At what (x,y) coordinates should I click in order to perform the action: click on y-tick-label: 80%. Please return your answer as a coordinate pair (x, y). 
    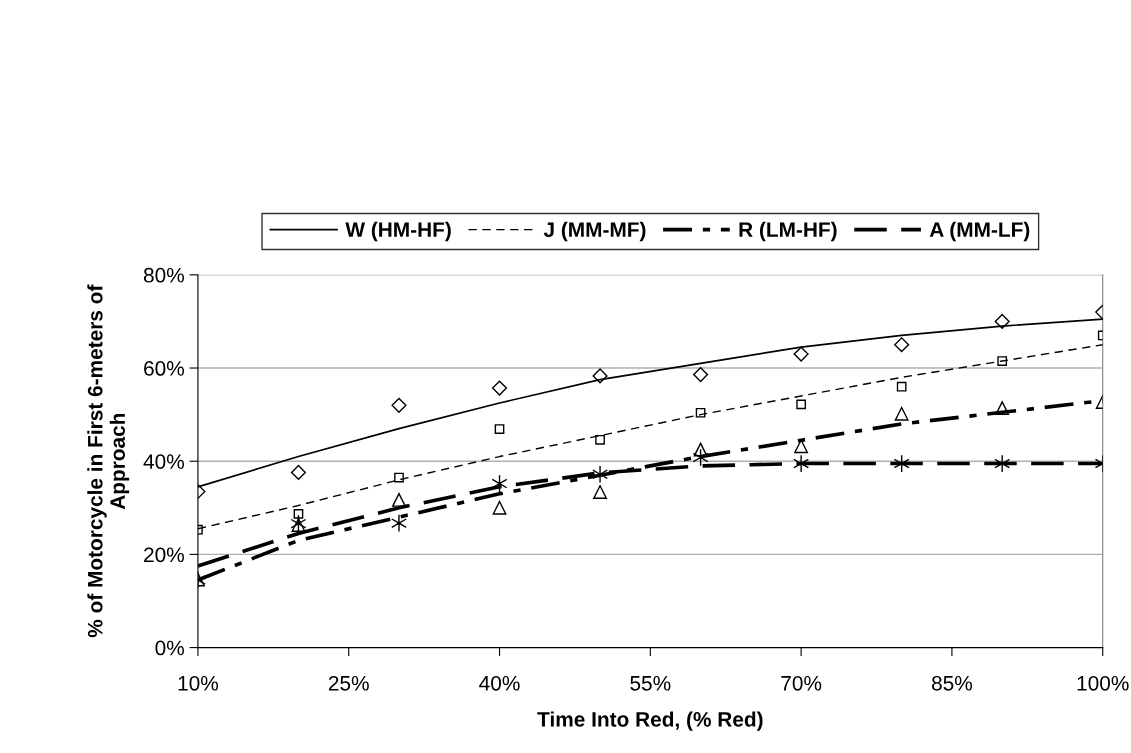
    Looking at the image, I should click on (163, 275).